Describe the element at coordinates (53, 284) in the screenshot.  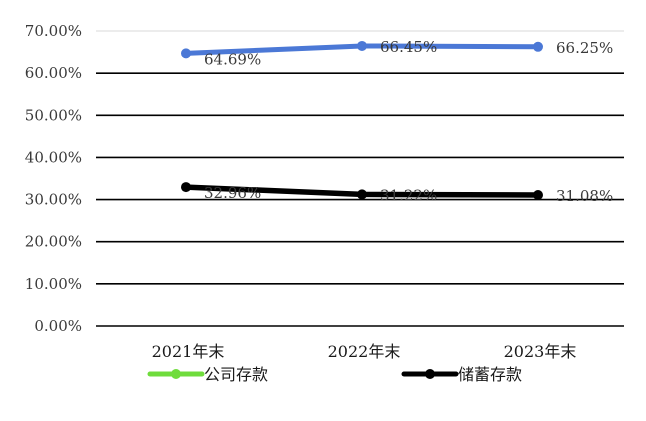
I see `y-tick-label: 10.00%` at that location.